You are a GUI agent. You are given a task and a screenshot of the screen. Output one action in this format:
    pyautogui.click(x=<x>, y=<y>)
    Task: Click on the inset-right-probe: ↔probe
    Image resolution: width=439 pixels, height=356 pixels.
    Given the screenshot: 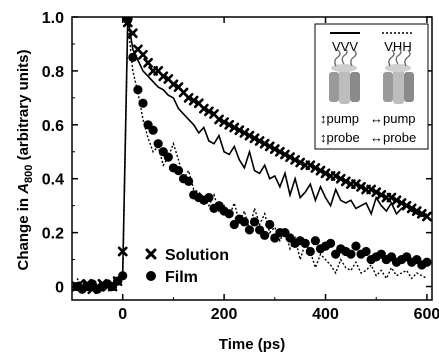 What is the action you would take?
    pyautogui.click(x=393, y=137)
    